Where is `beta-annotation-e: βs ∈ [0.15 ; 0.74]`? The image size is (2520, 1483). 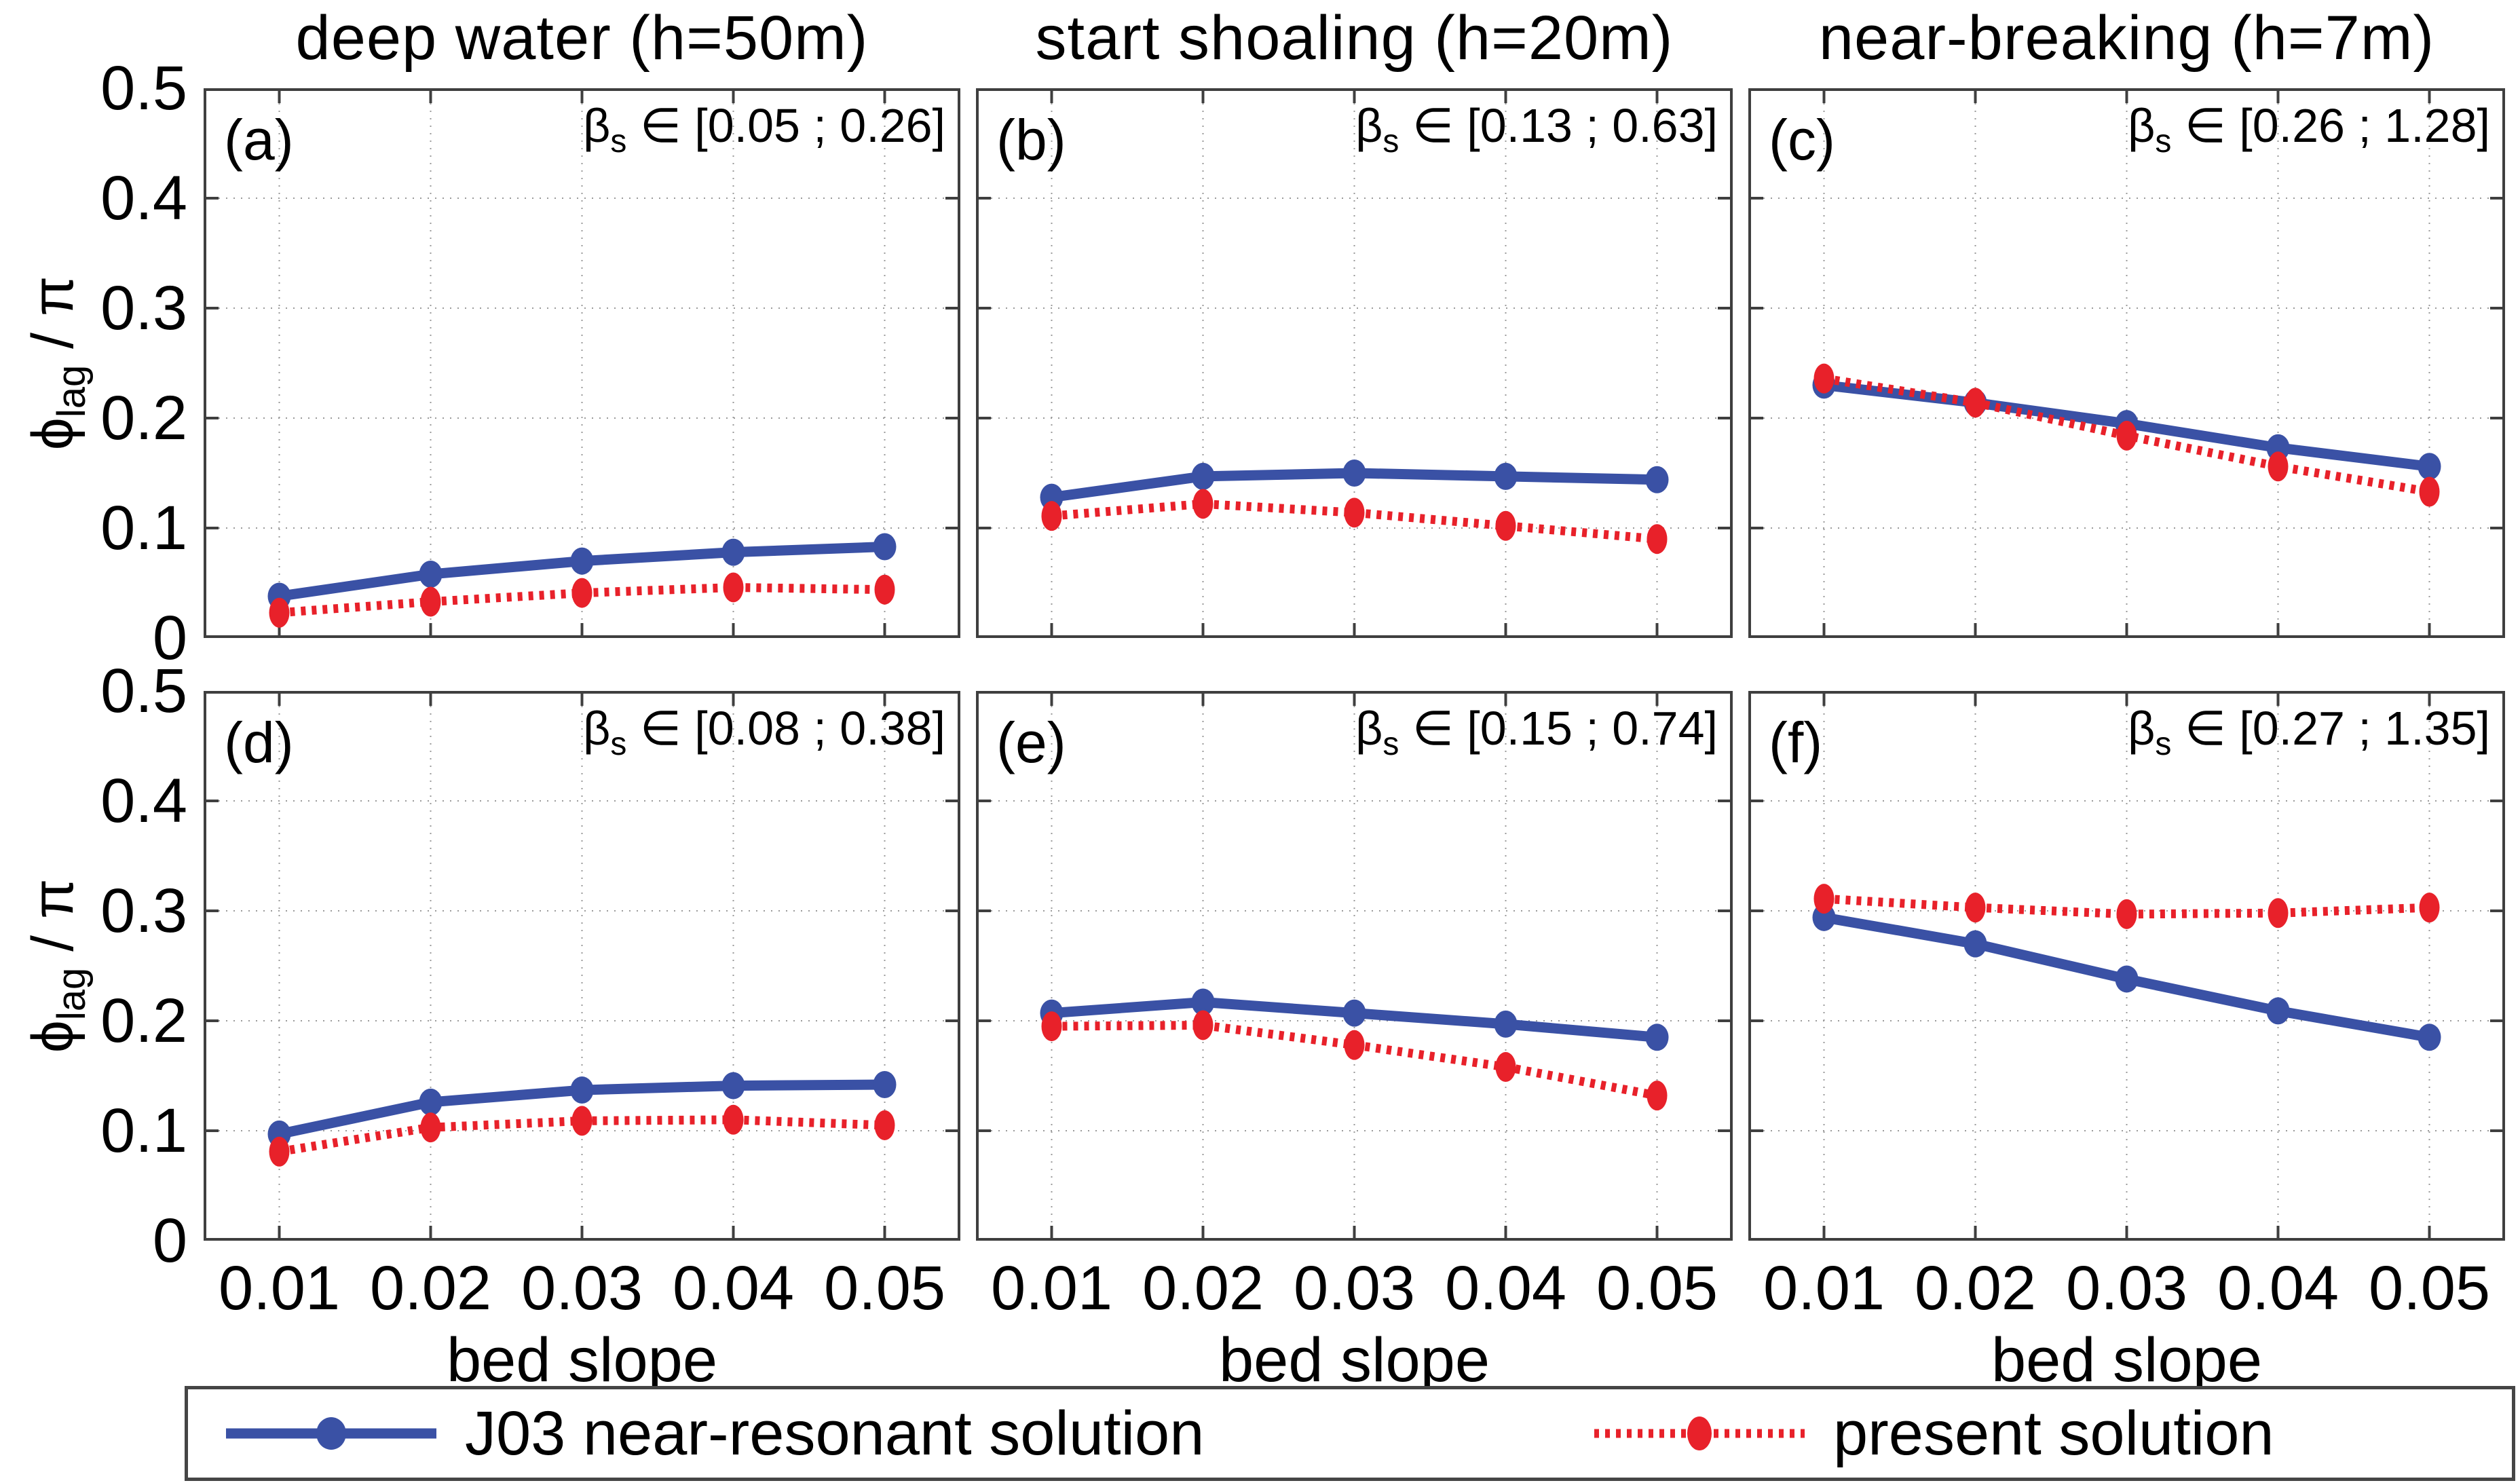
beta-annotation-e: βs ∈ [0.15 ; 0.74] is located at coordinates (1536, 732).